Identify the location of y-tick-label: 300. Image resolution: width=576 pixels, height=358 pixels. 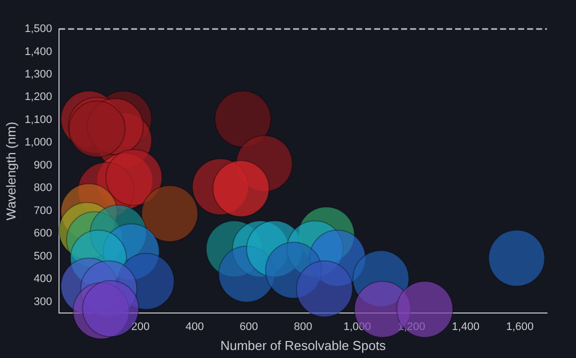
(43, 302).